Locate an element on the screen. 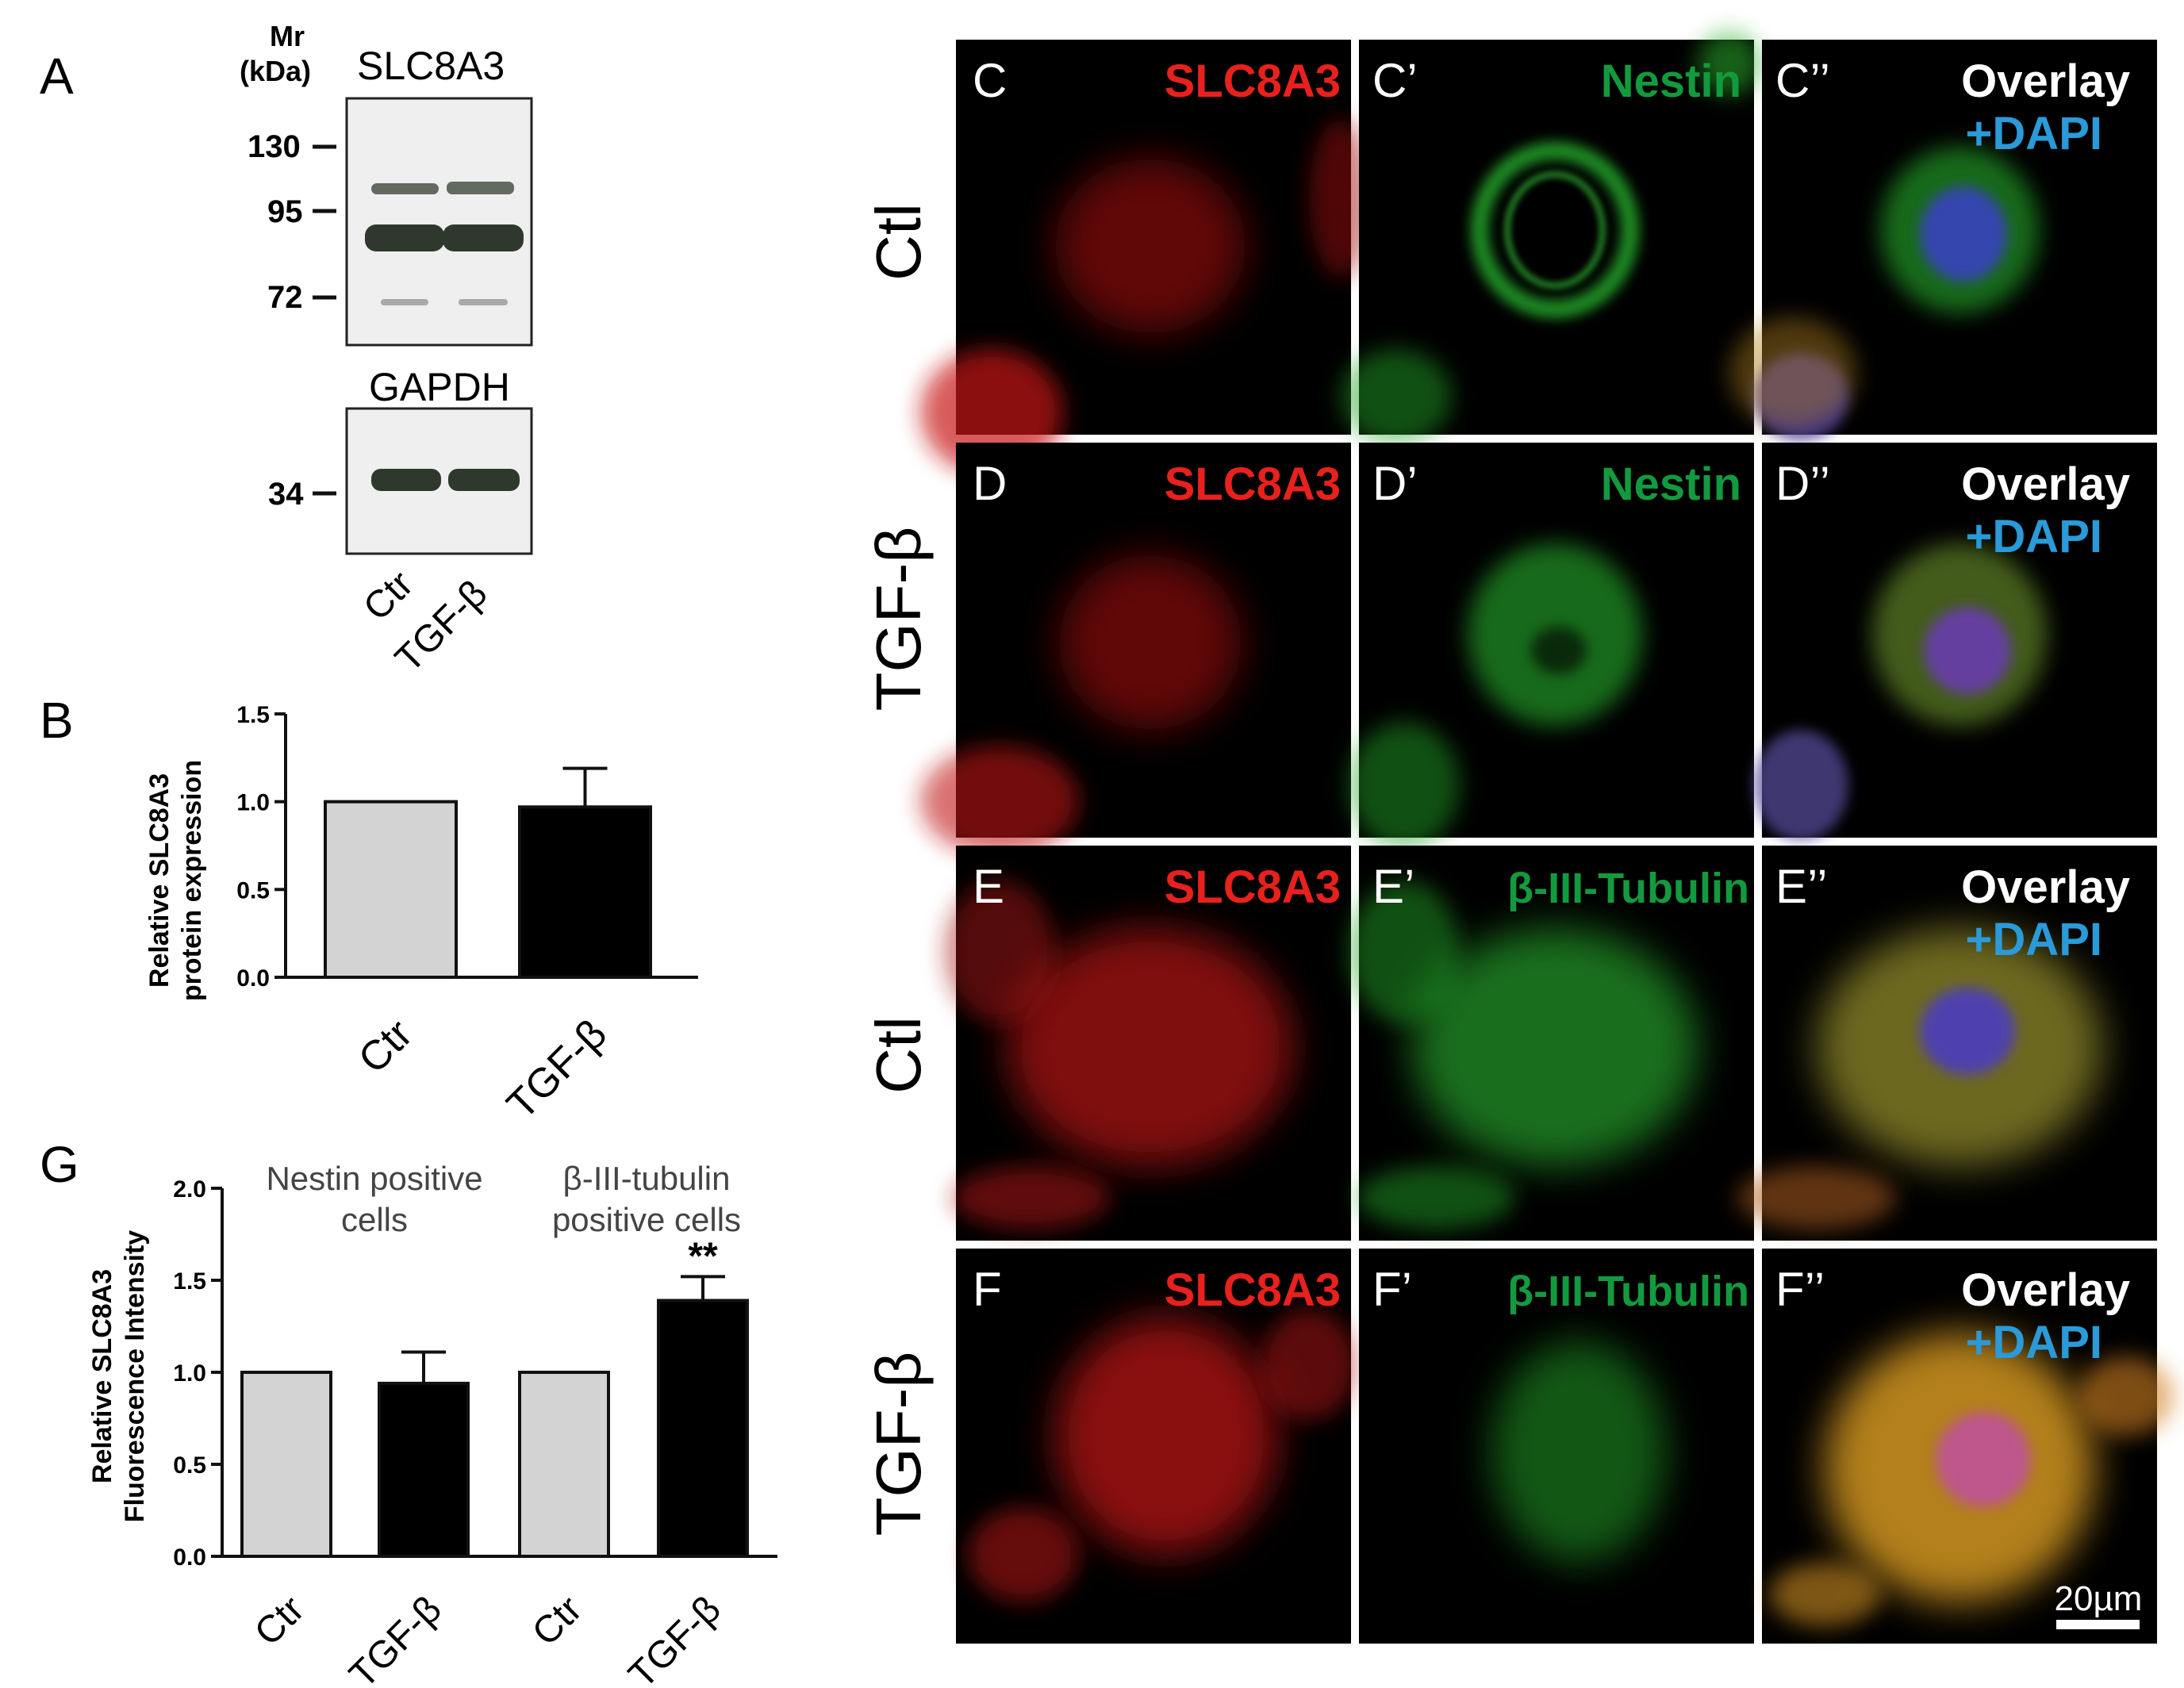  label-f: F is located at coordinates (987, 1289).